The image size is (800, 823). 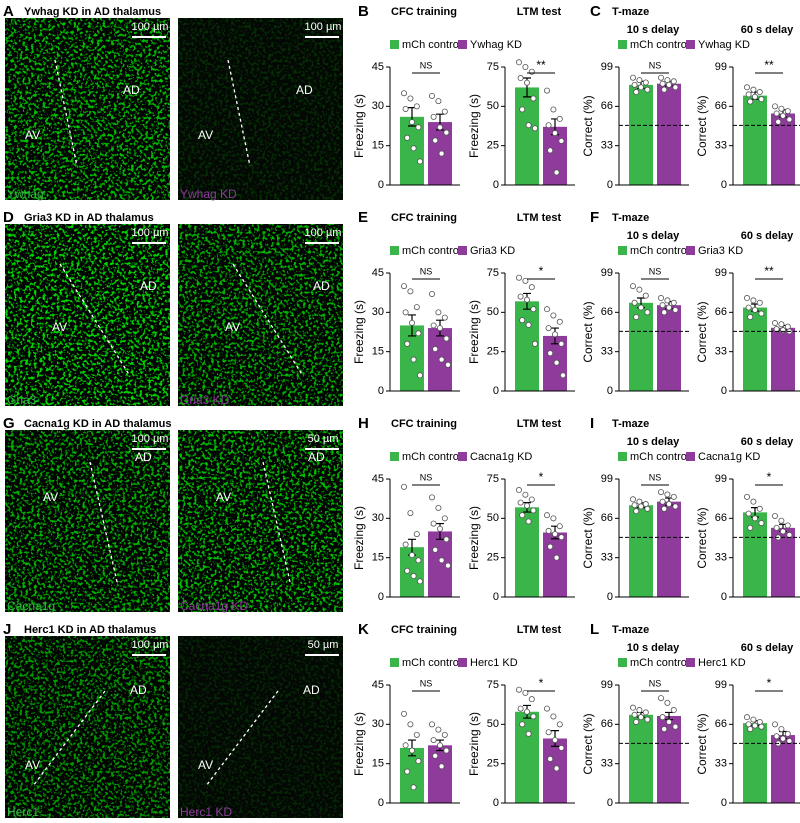 I want to click on region-label: AV, so click(x=205, y=765).